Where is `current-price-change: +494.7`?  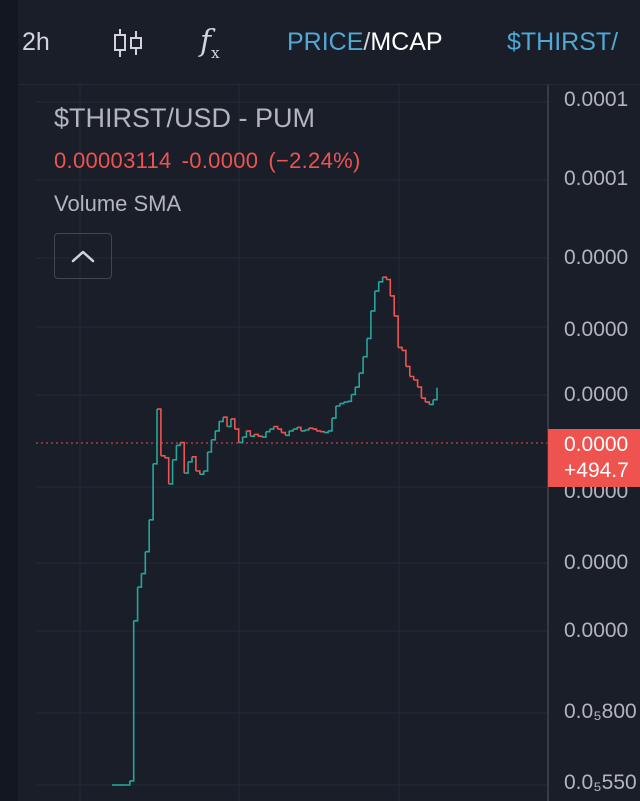
current-price-change: +494.7 is located at coordinates (596, 470).